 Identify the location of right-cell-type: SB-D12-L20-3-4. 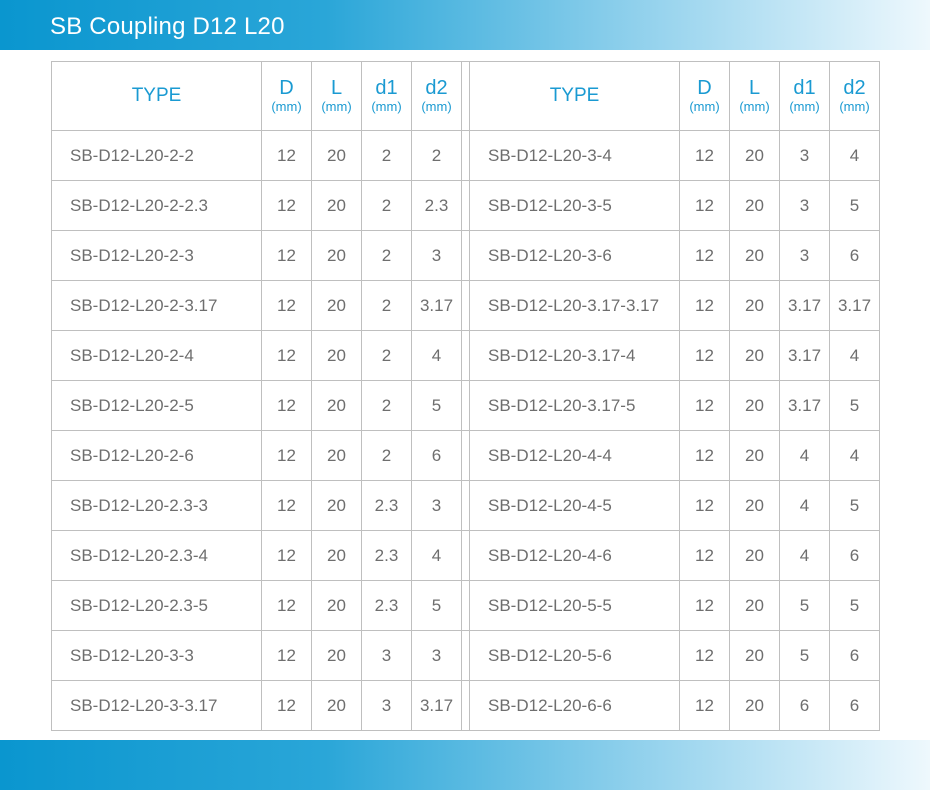
(574, 155).